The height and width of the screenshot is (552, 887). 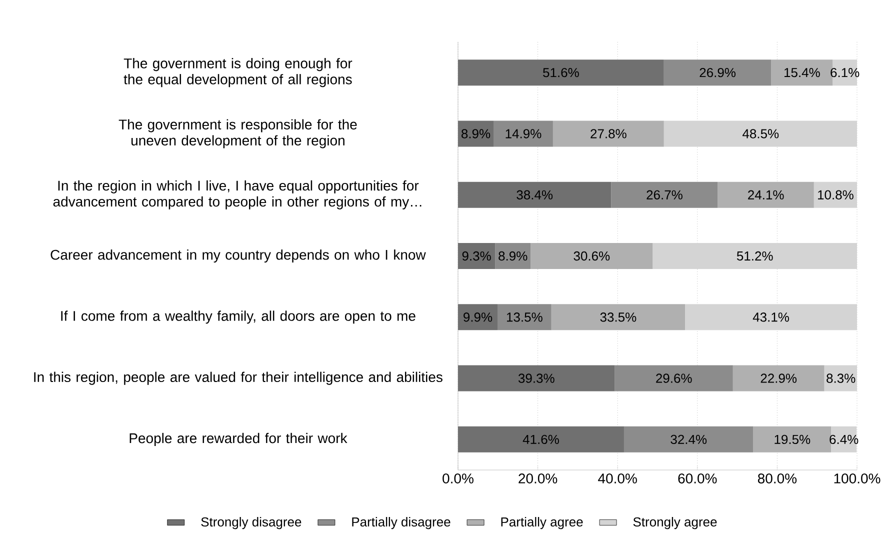 I want to click on data-label: 24.1%, so click(x=766, y=195).